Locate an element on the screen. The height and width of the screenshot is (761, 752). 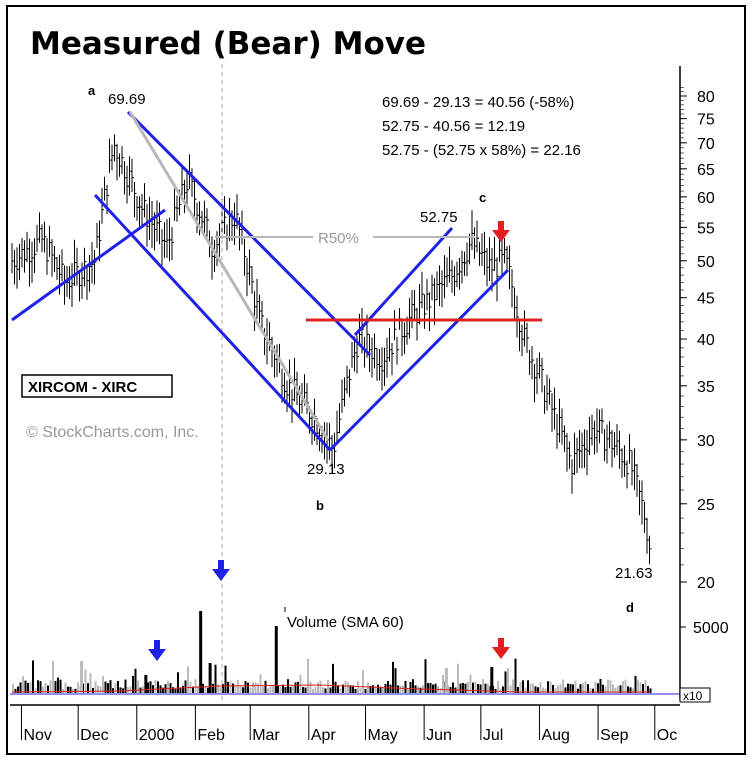
y-tick-label: 80 is located at coordinates (706, 97).